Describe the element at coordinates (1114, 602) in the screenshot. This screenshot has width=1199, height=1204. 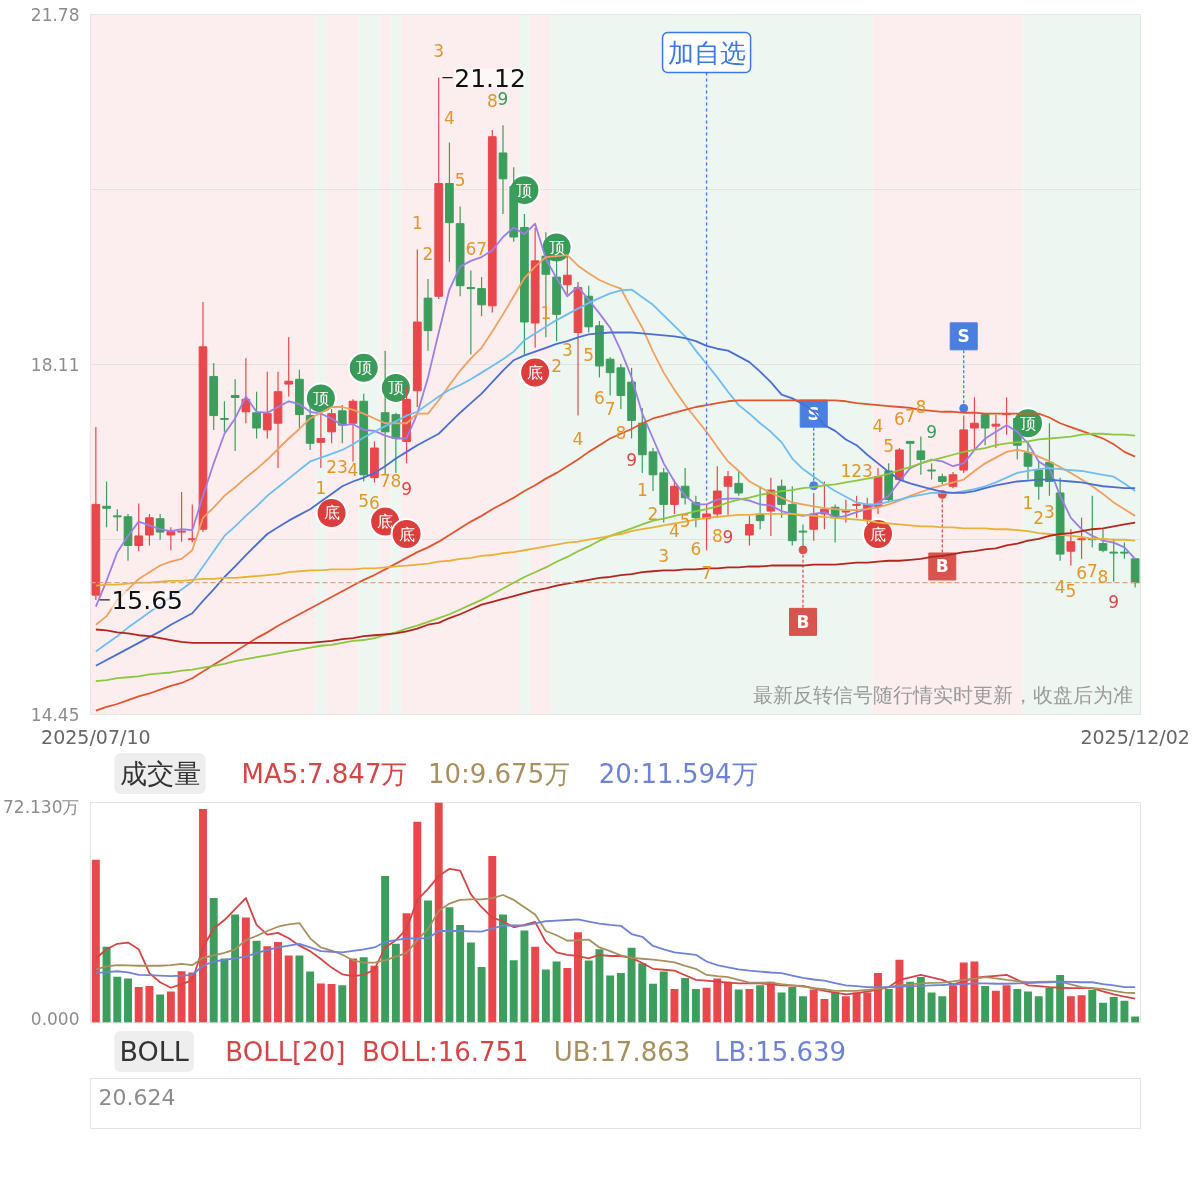
I see `annotation: 9` at that location.